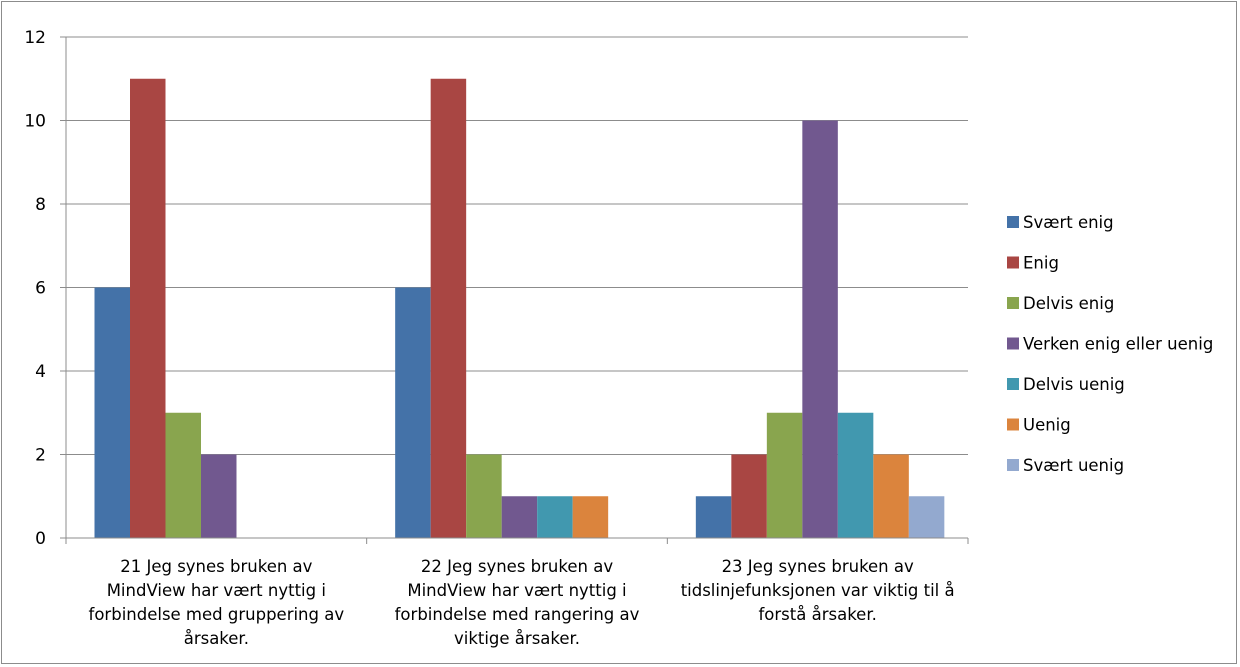 Image resolution: width=1240 pixels, height=667 pixels. What do you see at coordinates (40, 539) in the screenshot?
I see `y-tick-label: 0` at bounding box center [40, 539].